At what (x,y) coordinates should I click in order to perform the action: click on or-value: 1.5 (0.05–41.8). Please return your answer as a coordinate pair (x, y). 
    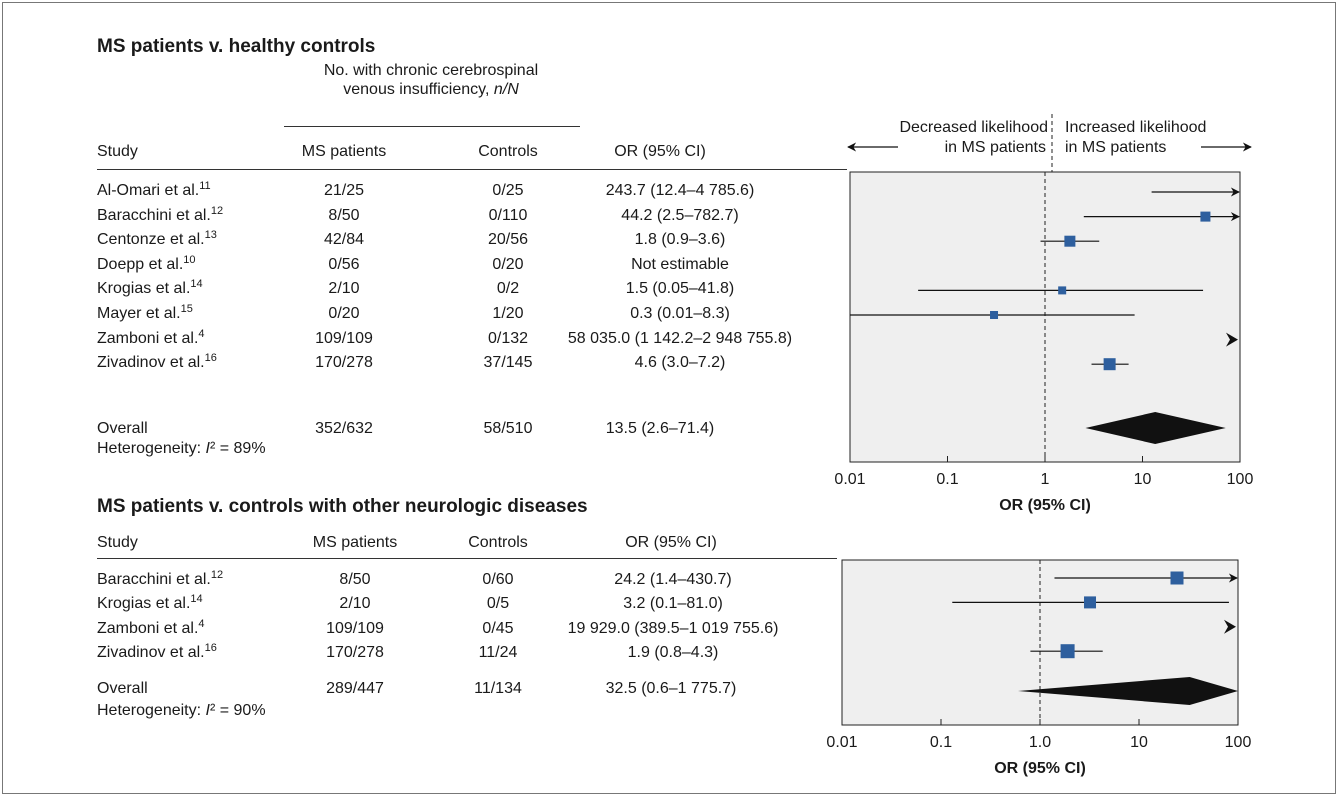
    Looking at the image, I should click on (680, 289).